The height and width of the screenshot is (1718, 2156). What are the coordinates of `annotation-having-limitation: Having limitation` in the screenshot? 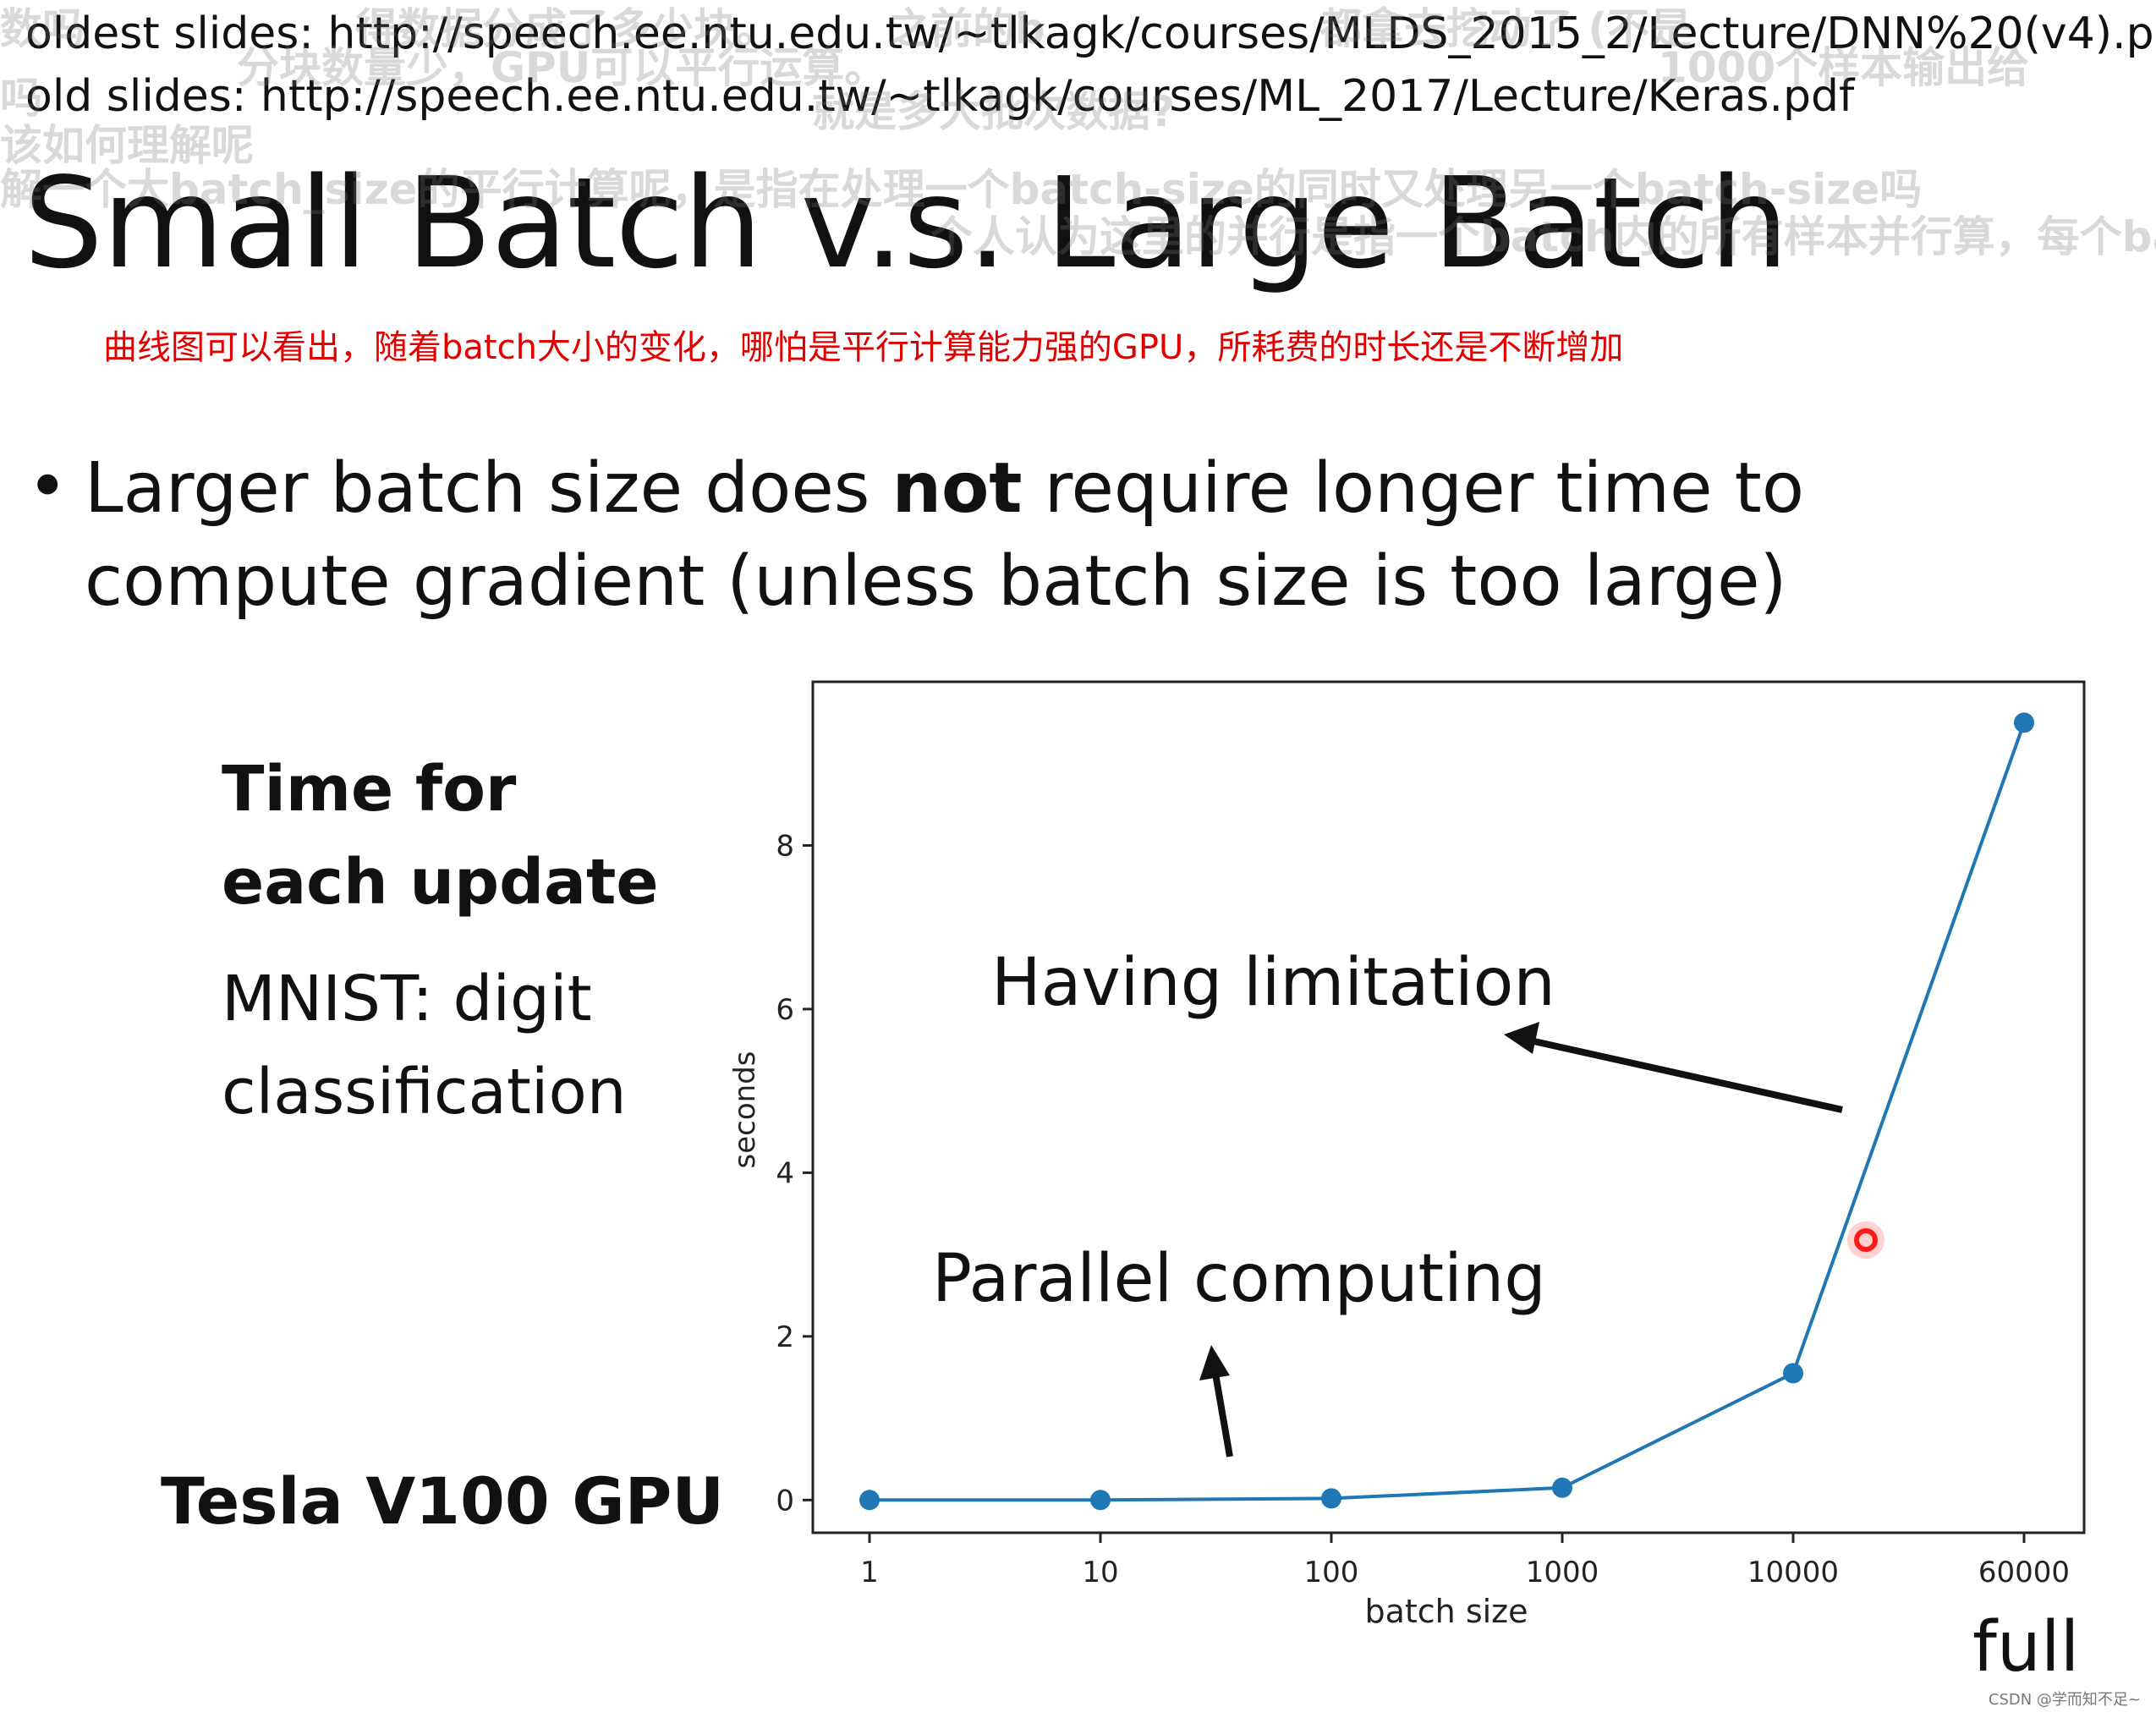 It's located at (1273, 983).